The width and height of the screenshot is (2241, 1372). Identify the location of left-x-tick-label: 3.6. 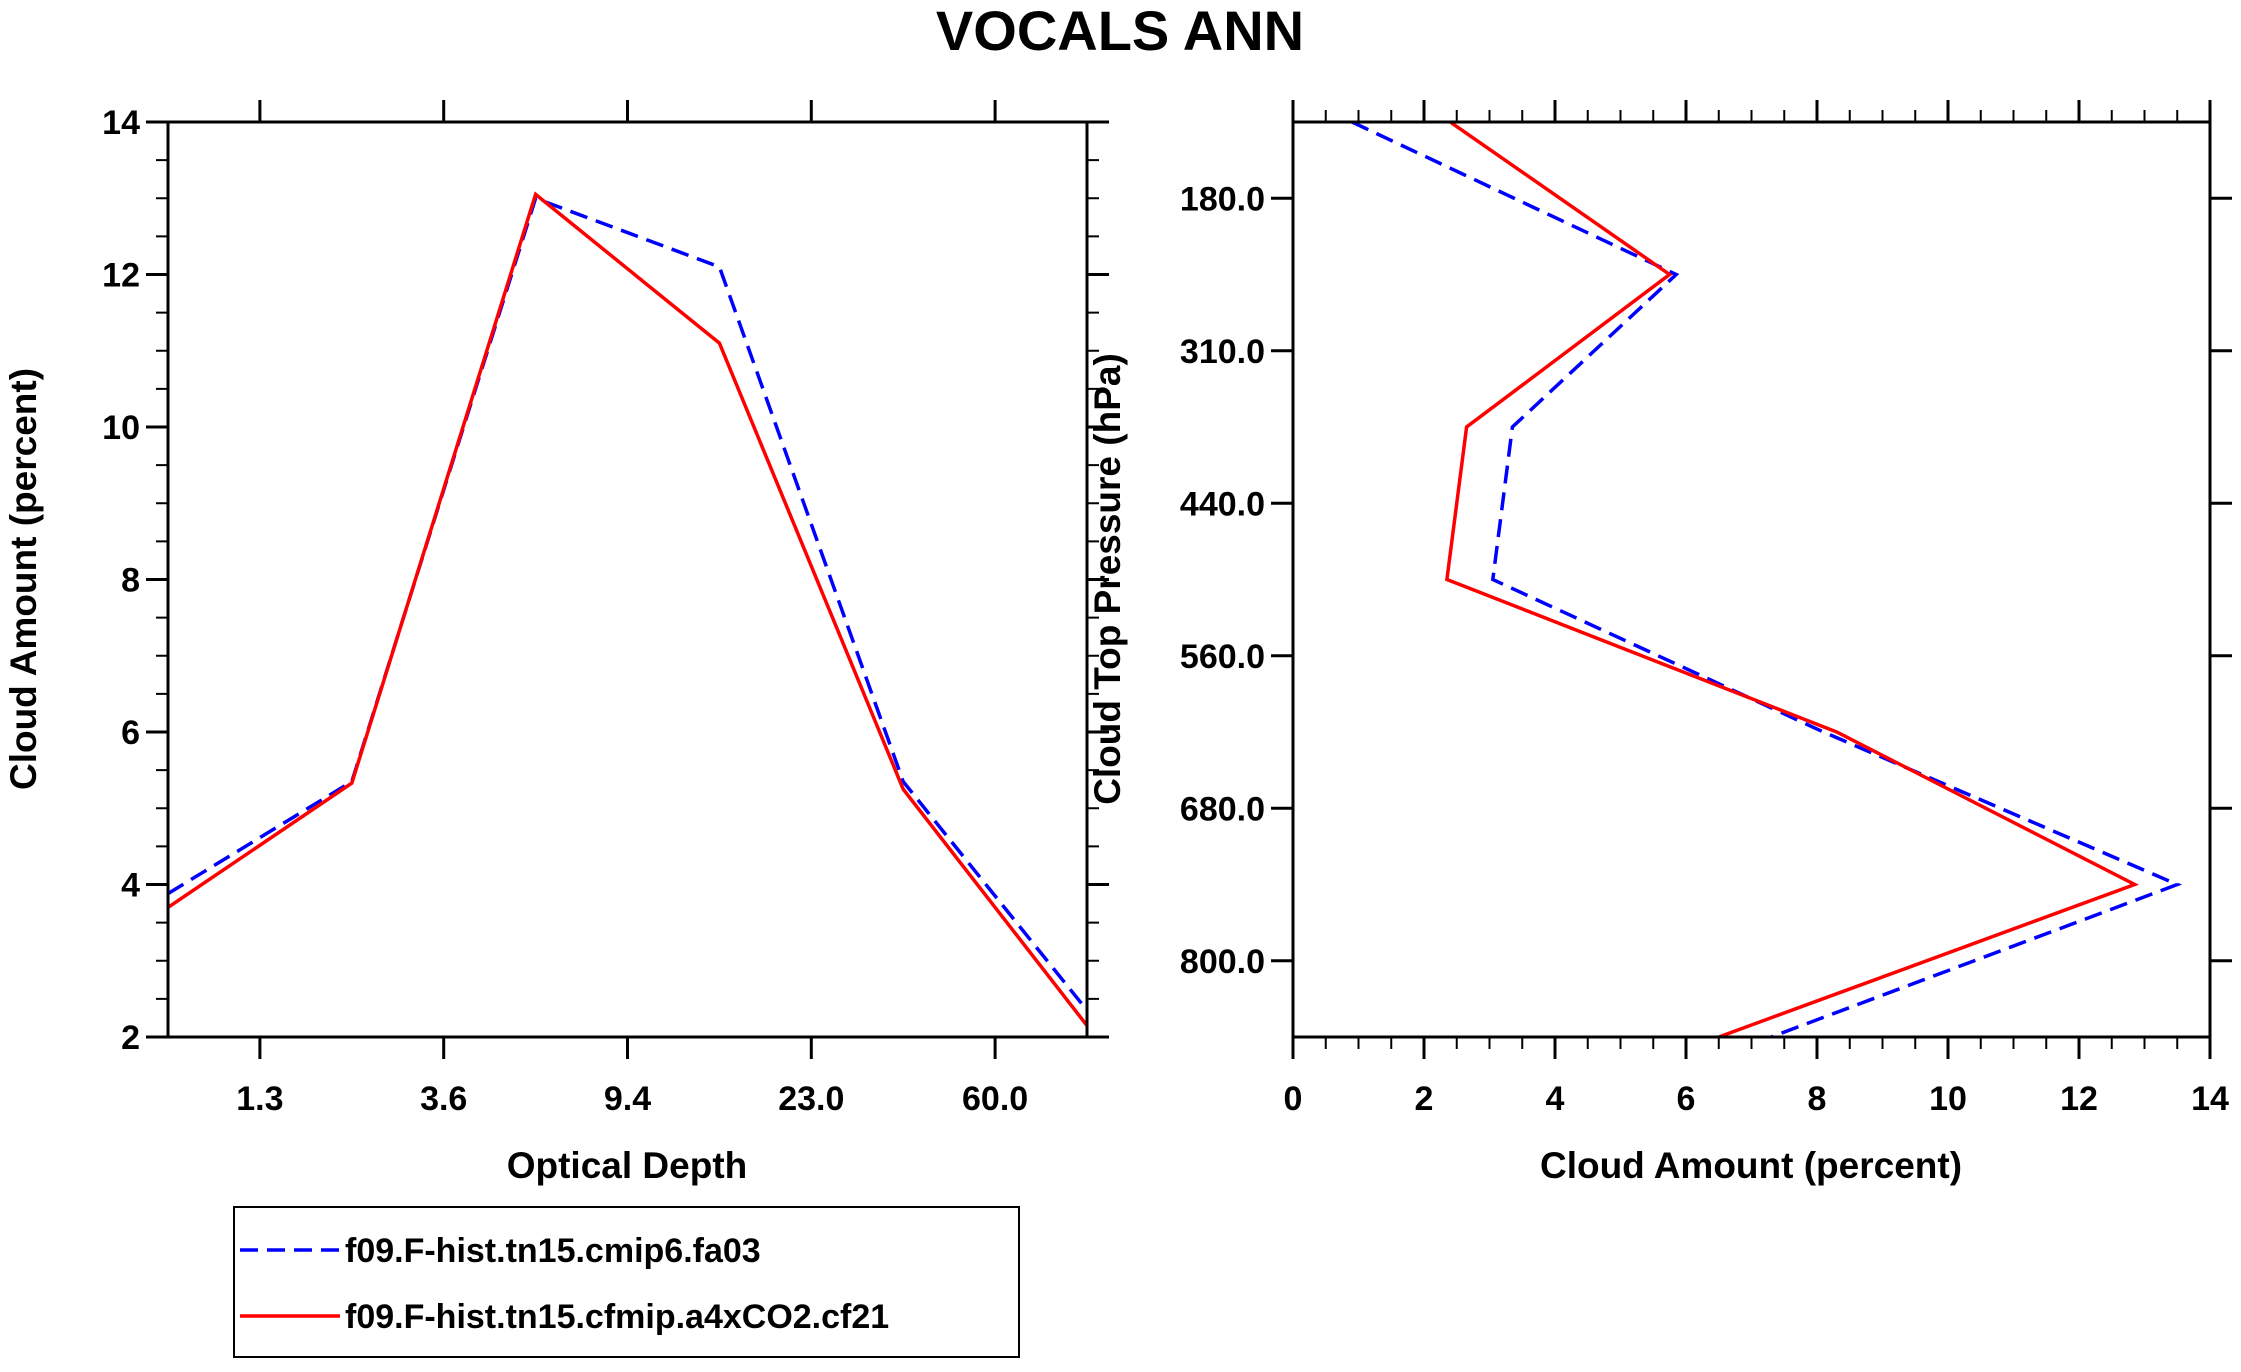
(443, 1099).